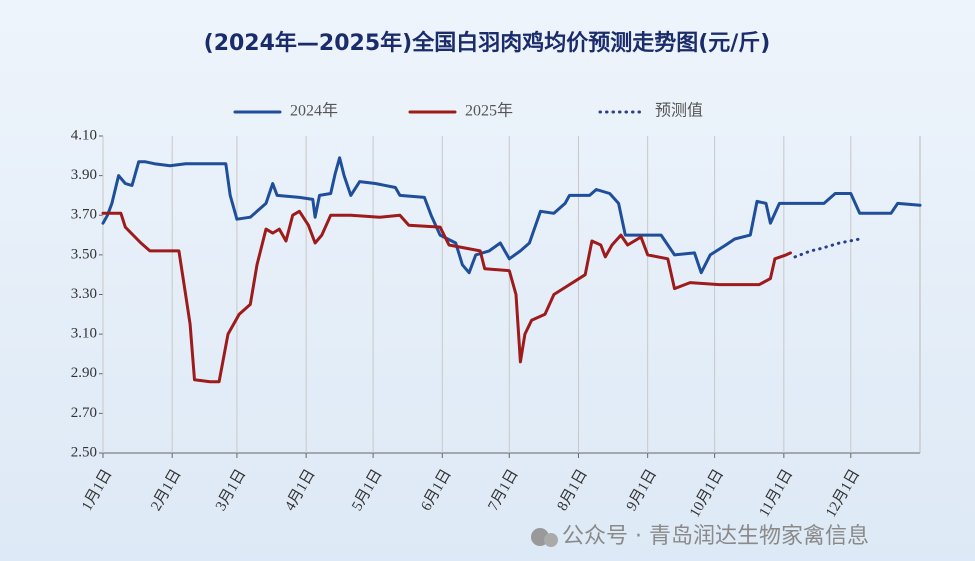 The height and width of the screenshot is (561, 975). Describe the element at coordinates (84, 135) in the screenshot. I see `y-tick-label: 4.10` at that location.